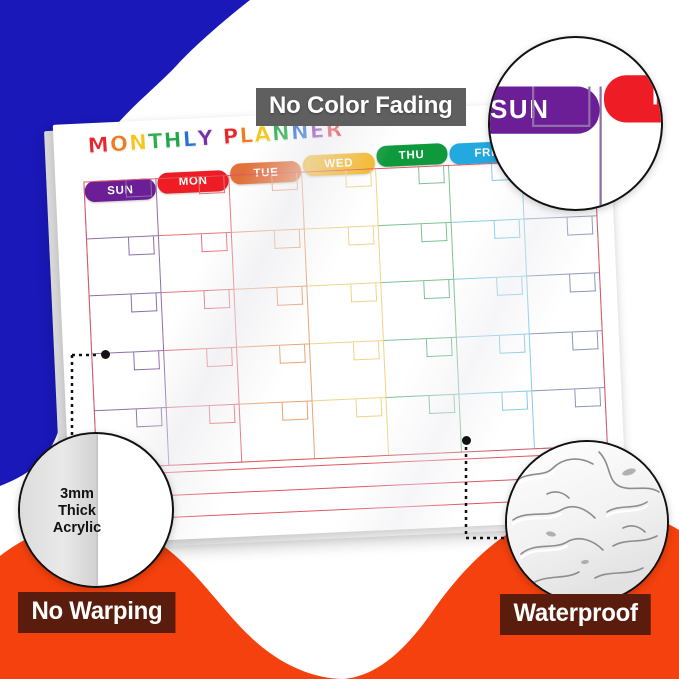 The width and height of the screenshot is (679, 679). Describe the element at coordinates (173, 140) in the screenshot. I see `title-letter-4: H` at that location.